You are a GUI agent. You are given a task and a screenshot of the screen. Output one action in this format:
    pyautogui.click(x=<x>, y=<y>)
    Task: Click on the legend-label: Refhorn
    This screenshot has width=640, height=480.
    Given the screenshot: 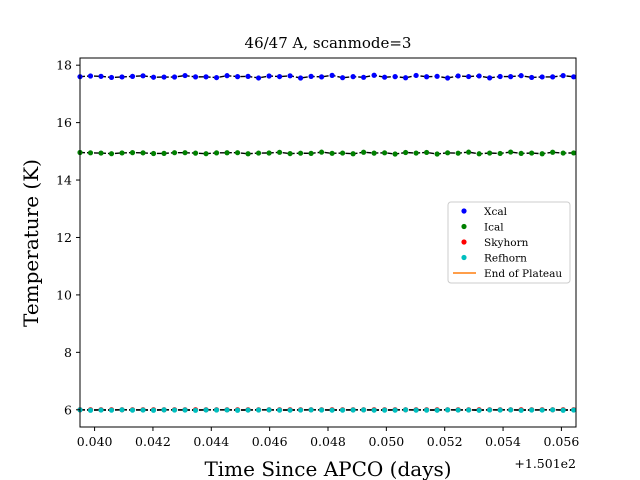 What is the action you would take?
    pyautogui.click(x=505, y=258)
    